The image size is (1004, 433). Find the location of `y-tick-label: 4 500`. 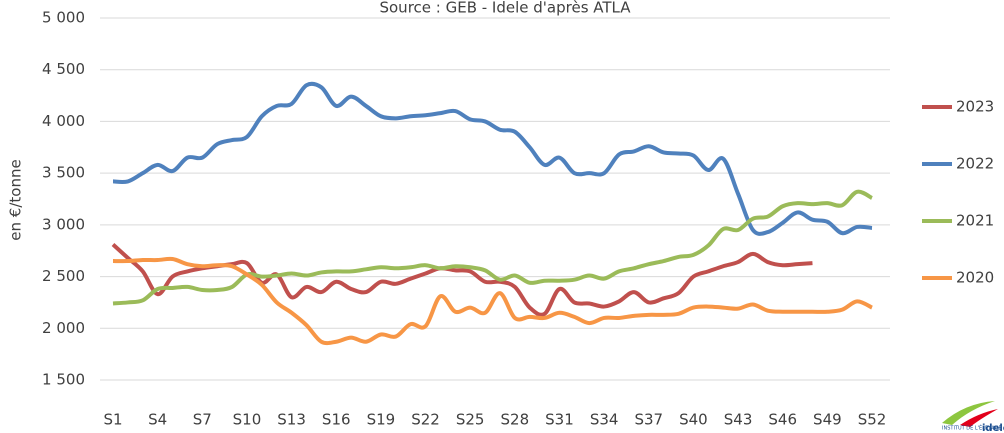

y-tick-label: 4 500 is located at coordinates (63, 69).